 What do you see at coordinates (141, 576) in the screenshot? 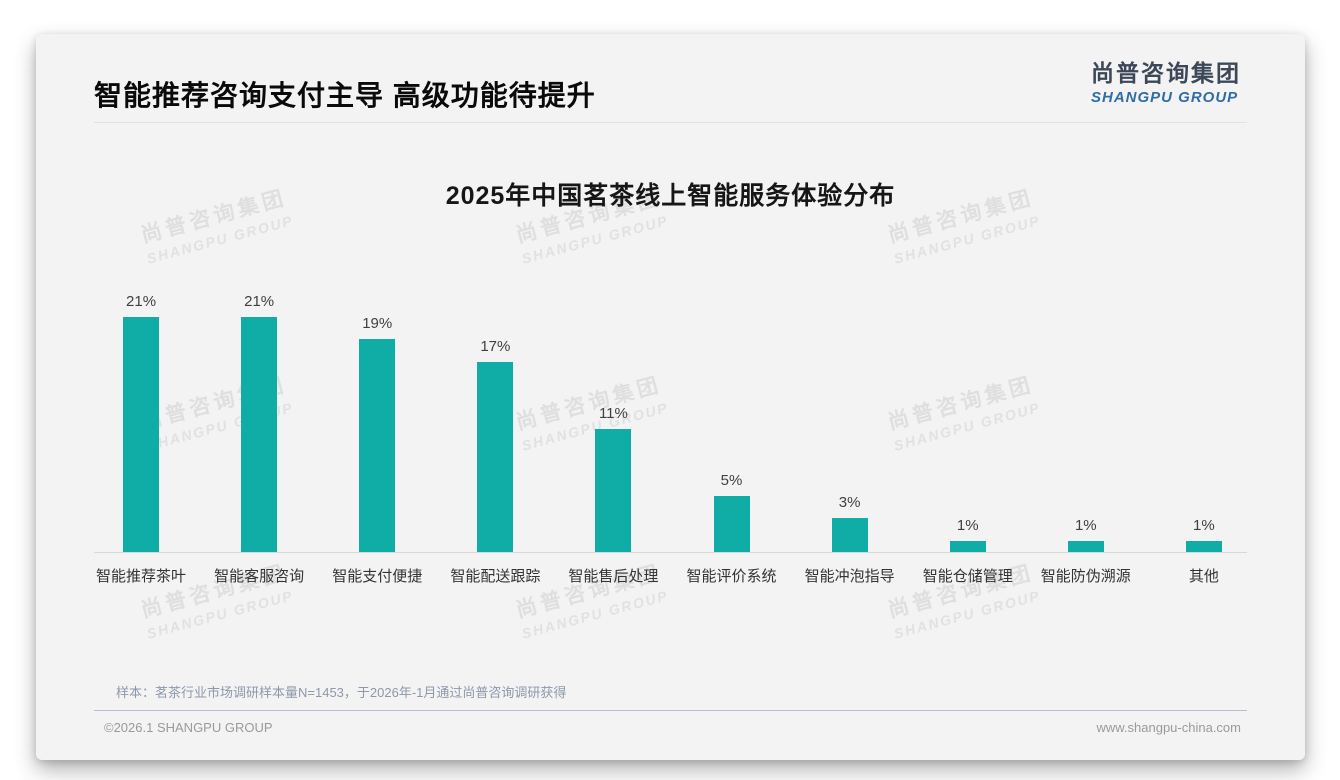
I see `category-label: 智能推荐茶叶` at bounding box center [141, 576].